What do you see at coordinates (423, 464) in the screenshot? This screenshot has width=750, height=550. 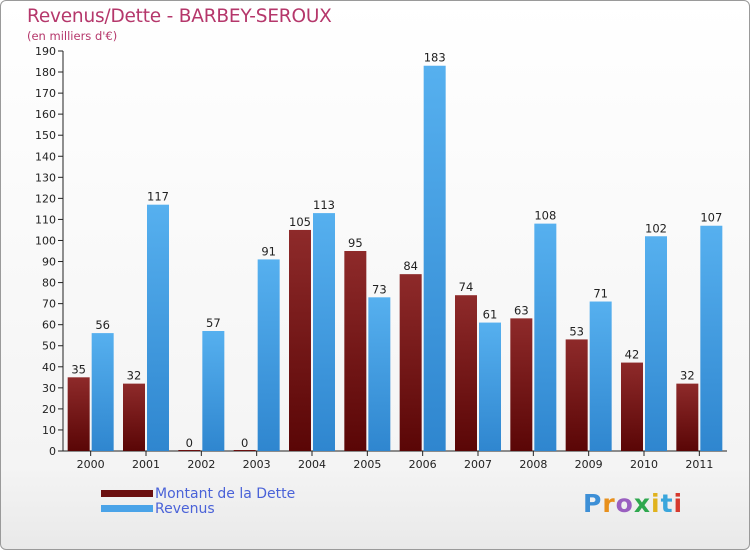 I see `x-tick-label: 2006` at bounding box center [423, 464].